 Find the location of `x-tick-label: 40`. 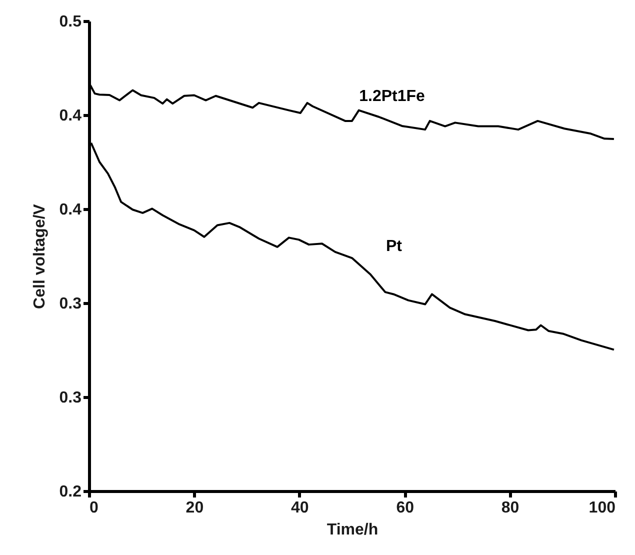

x-tick-label: 40 is located at coordinates (300, 508).